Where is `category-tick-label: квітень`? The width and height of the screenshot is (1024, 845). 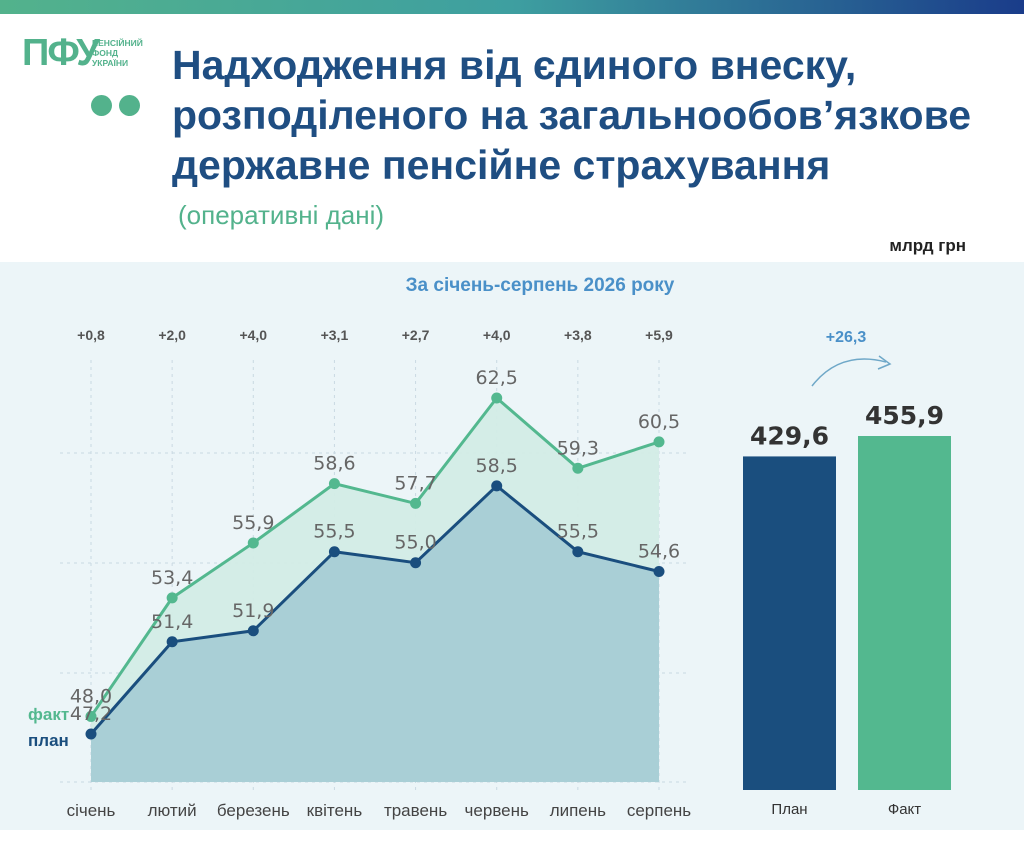 category-tick-label: квітень is located at coordinates (335, 810).